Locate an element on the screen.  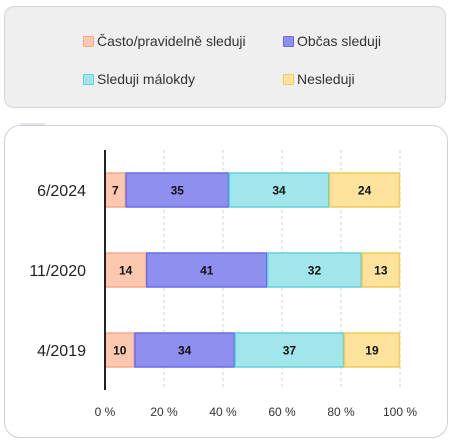
data-label: 14 is located at coordinates (126, 271).